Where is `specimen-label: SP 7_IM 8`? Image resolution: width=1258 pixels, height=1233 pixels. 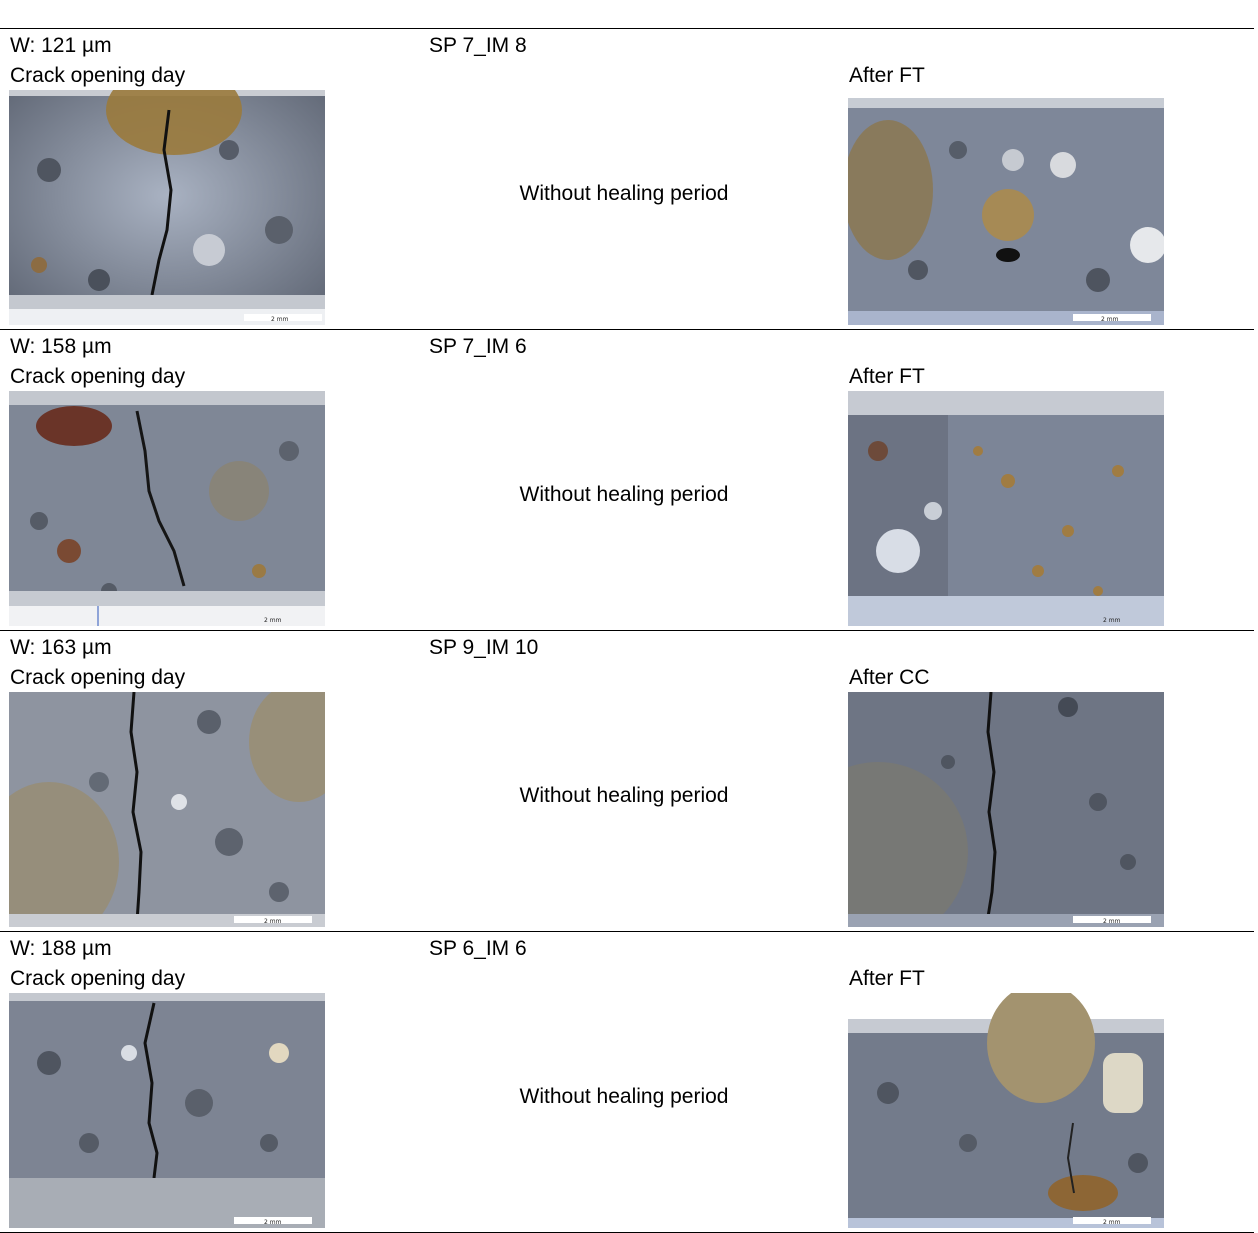 specimen-label: SP 7_IM 8 is located at coordinates (478, 45).